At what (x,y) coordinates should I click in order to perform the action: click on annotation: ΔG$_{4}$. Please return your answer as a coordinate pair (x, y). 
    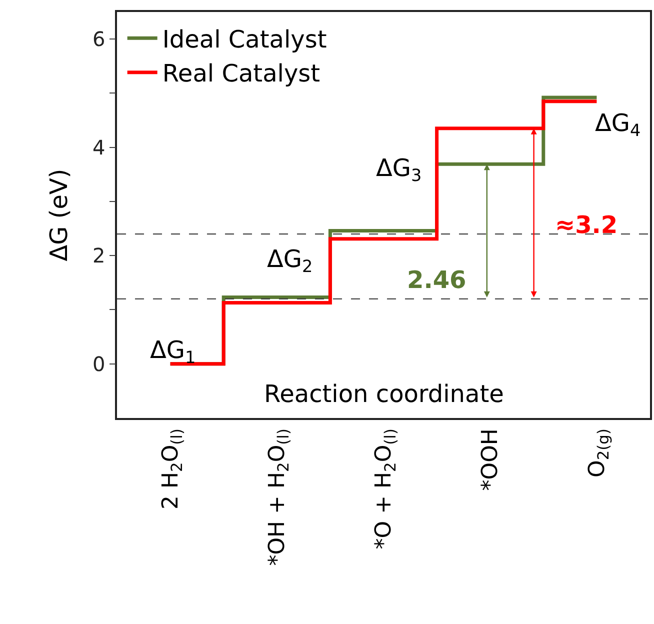
    Looking at the image, I should click on (618, 124).